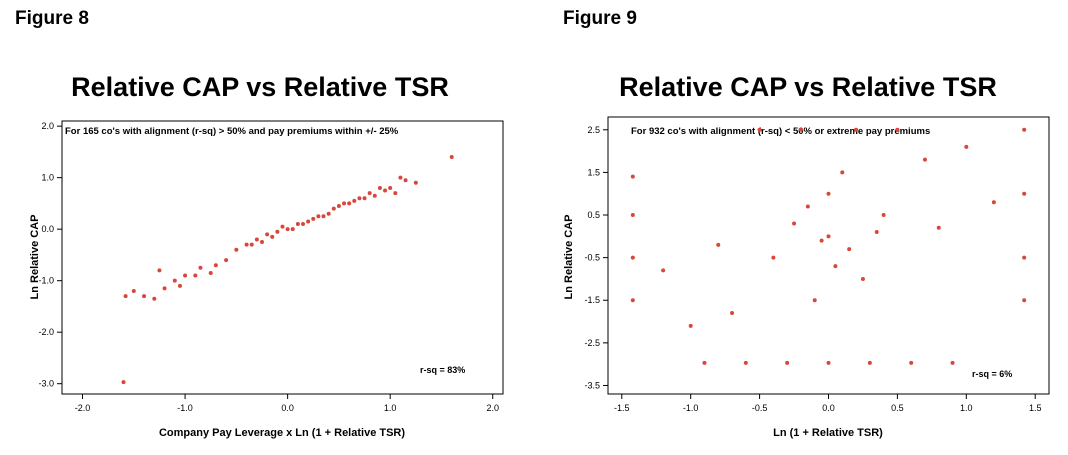 The width and height of the screenshot is (1068, 455). Describe the element at coordinates (390, 408) in the screenshot. I see `figure-8-x-tick-label: 1.0` at that location.